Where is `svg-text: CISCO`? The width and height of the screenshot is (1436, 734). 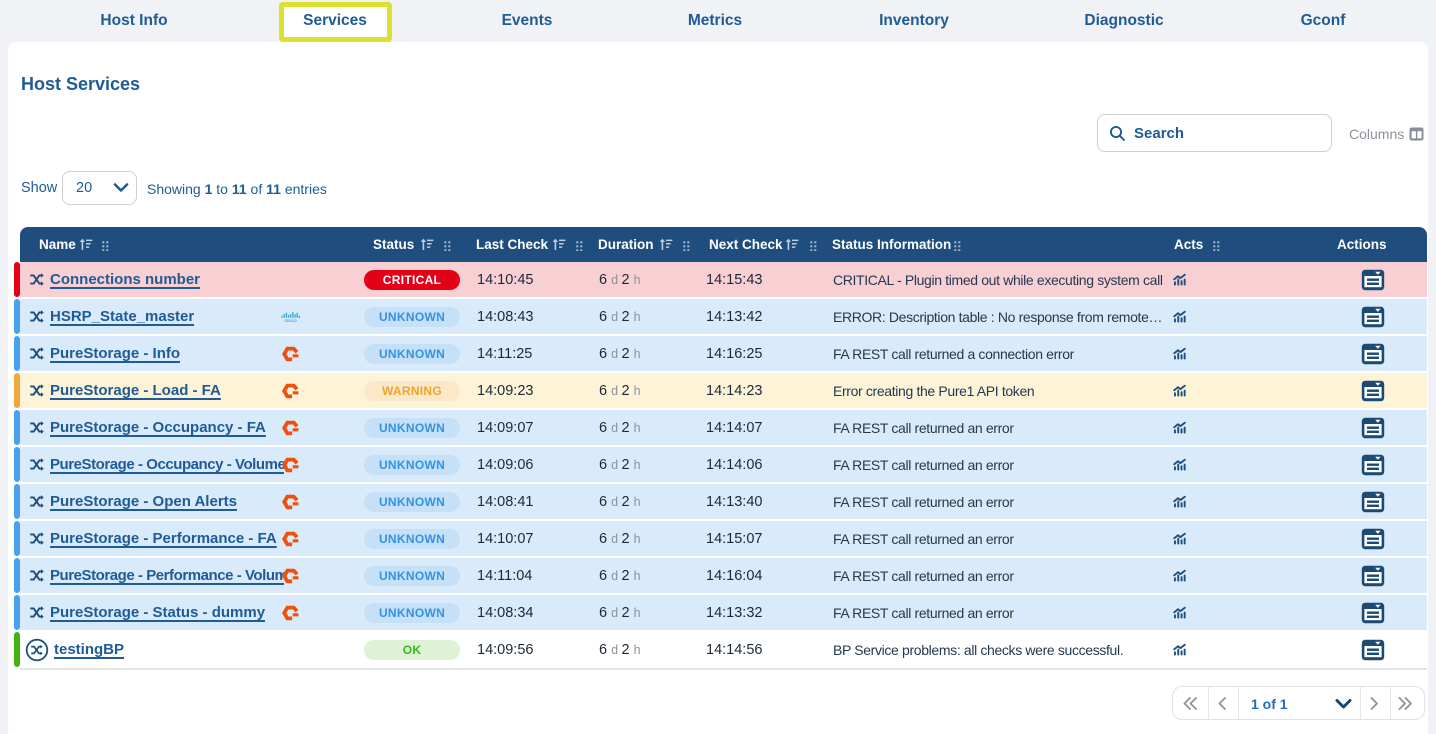 svg-text: CISCO is located at coordinates (290, 319).